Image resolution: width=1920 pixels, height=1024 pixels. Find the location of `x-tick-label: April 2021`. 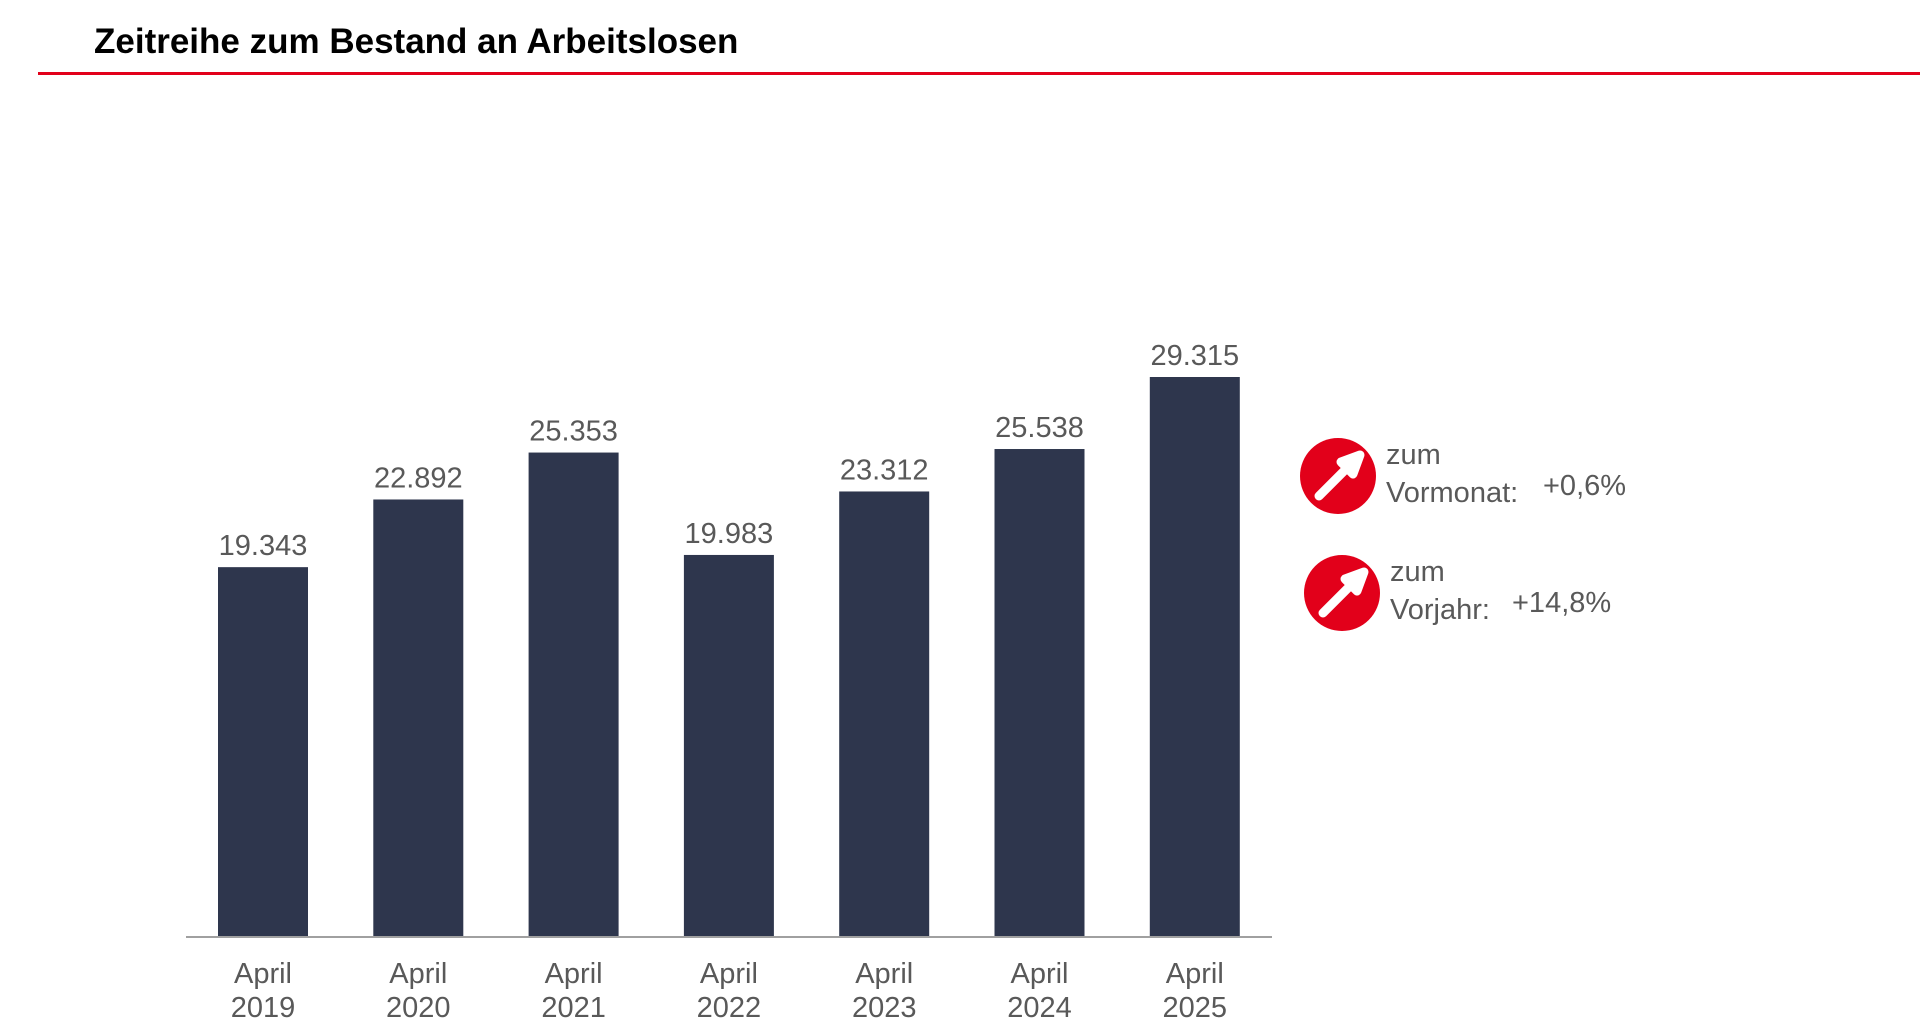

x-tick-label: April 2021 is located at coordinates (573, 991).